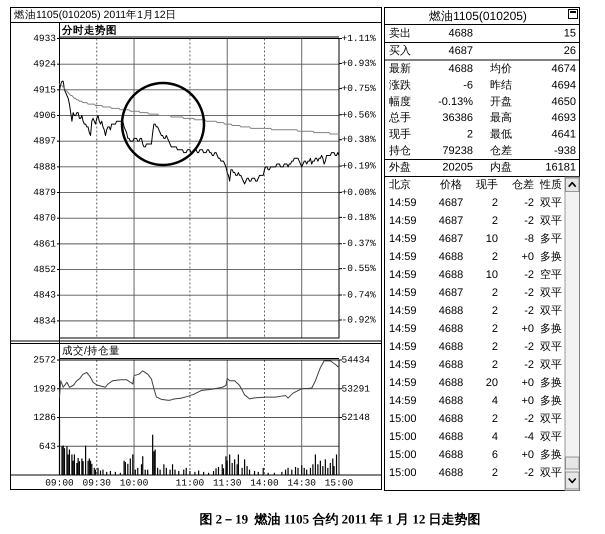  What do you see at coordinates (501, 167) in the screenshot?
I see `text: 内盘` at bounding box center [501, 167].